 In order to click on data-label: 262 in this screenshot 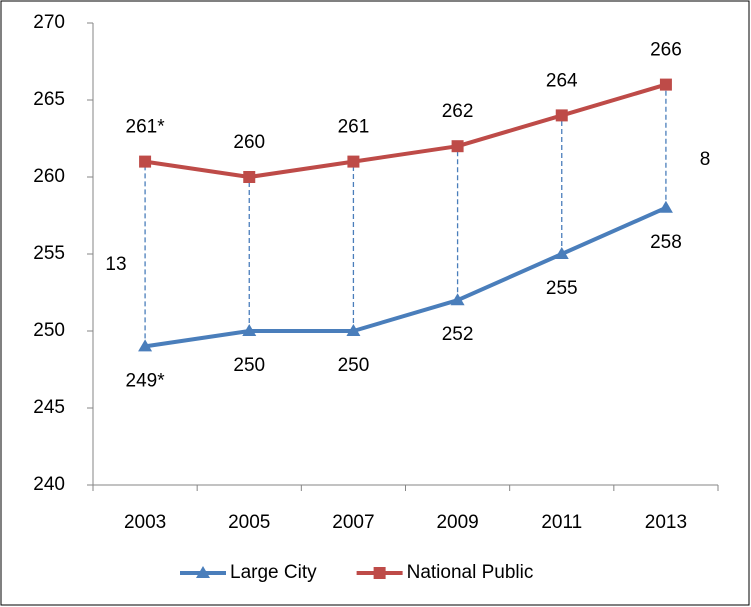, I will do `click(458, 111)`.